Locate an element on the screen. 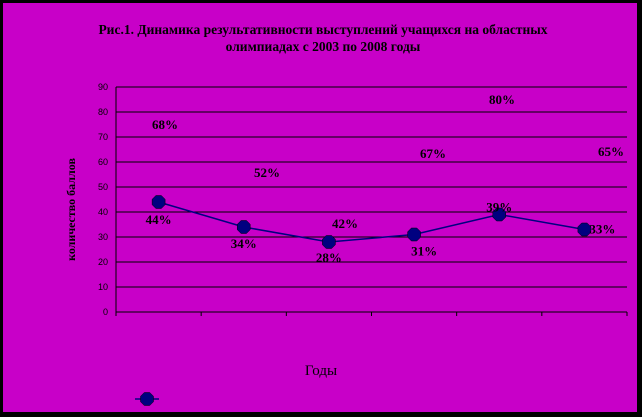 This screenshot has height=417, width=642. y-tick-label-30: 30 is located at coordinates (103, 237).